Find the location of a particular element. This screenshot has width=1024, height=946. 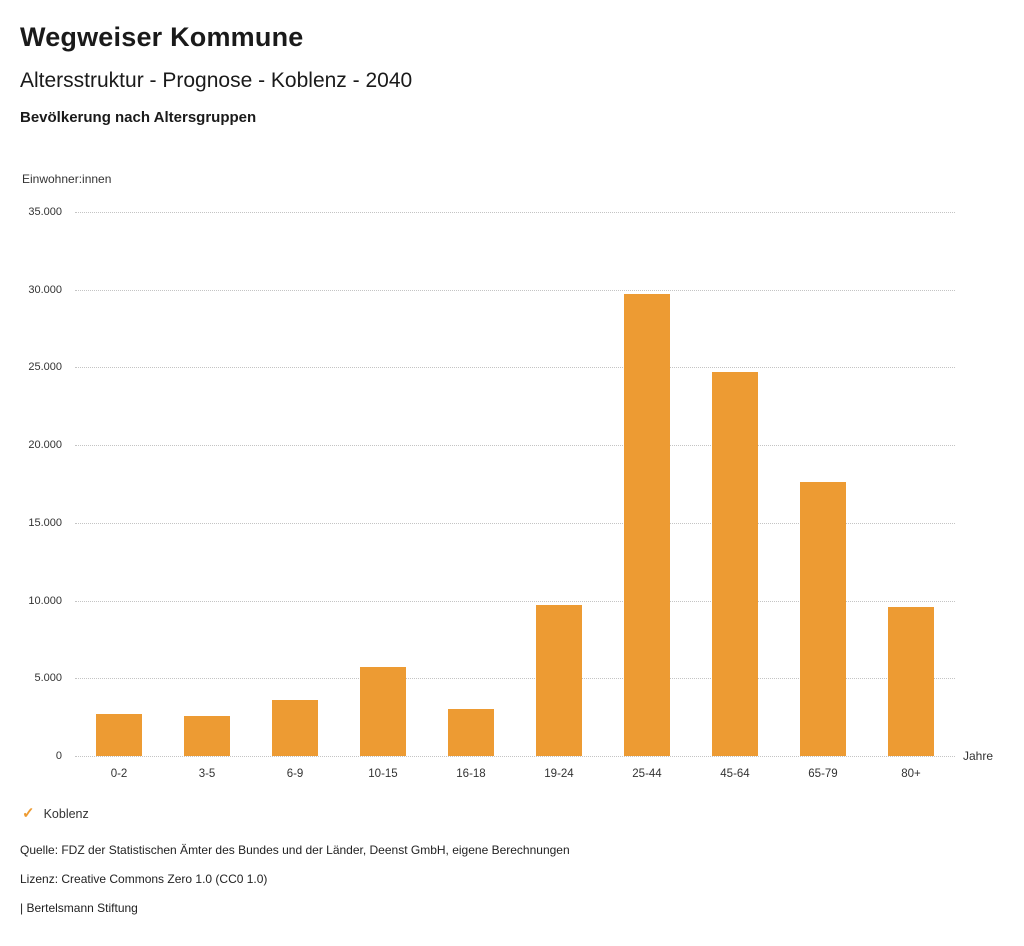

x-axis-title: Jahre is located at coordinates (978, 756).